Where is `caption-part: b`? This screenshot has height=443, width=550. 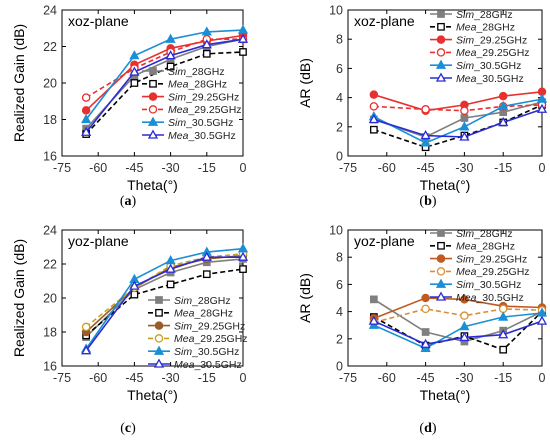
caption-part: b is located at coordinates (428, 201).